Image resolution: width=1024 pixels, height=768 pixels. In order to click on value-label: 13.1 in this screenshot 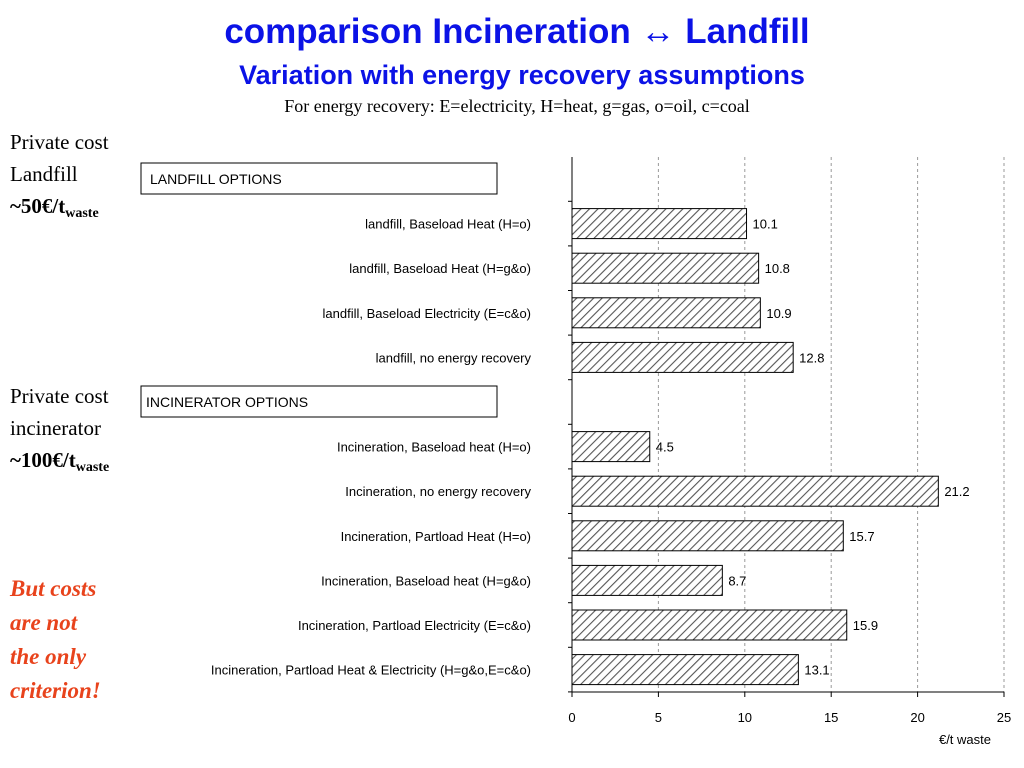, I will do `click(816, 670)`.